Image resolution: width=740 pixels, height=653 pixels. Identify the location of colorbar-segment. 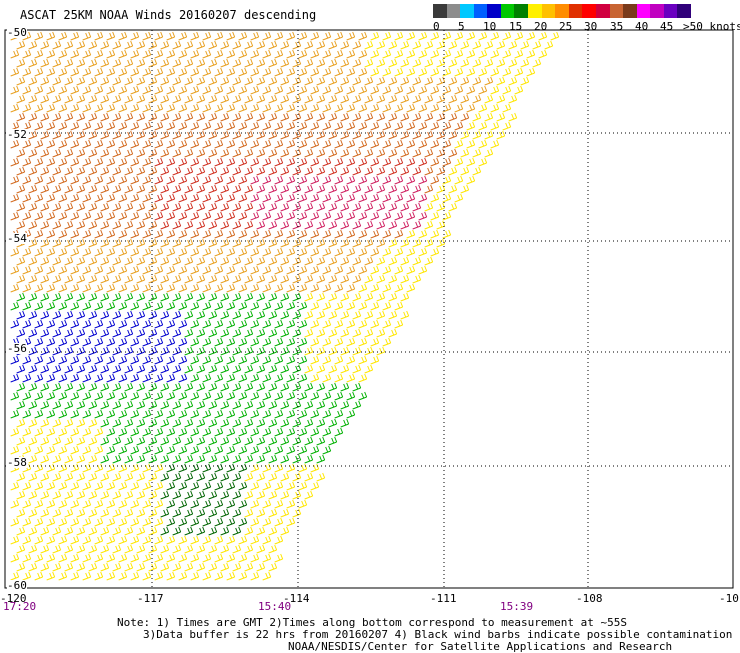
(589, 11).